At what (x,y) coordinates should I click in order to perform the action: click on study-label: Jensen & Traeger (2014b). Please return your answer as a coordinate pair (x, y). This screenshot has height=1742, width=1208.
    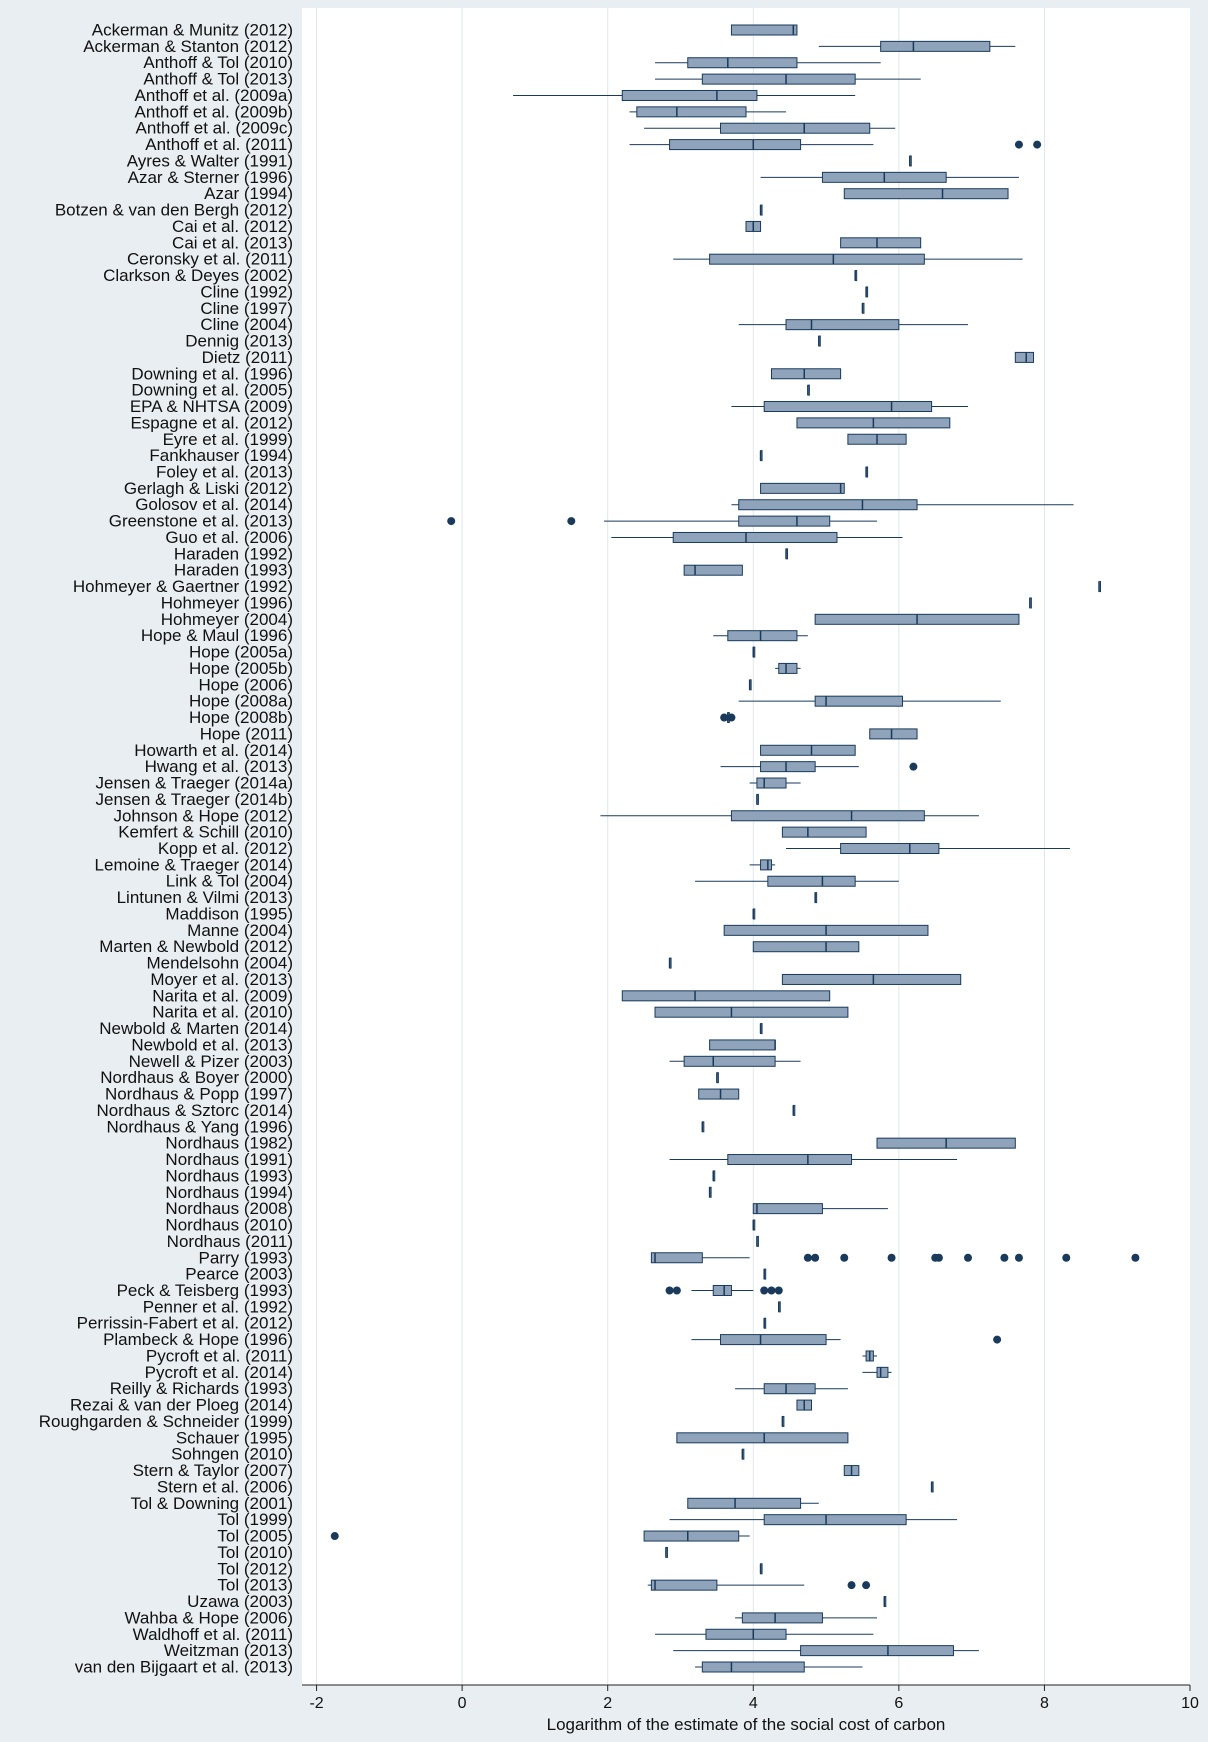
    Looking at the image, I should click on (194, 799).